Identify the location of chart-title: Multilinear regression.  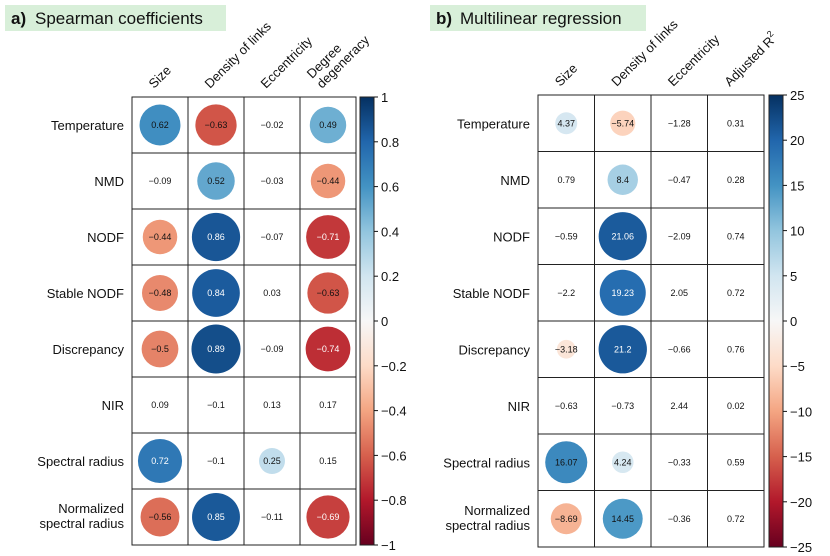
(541, 18).